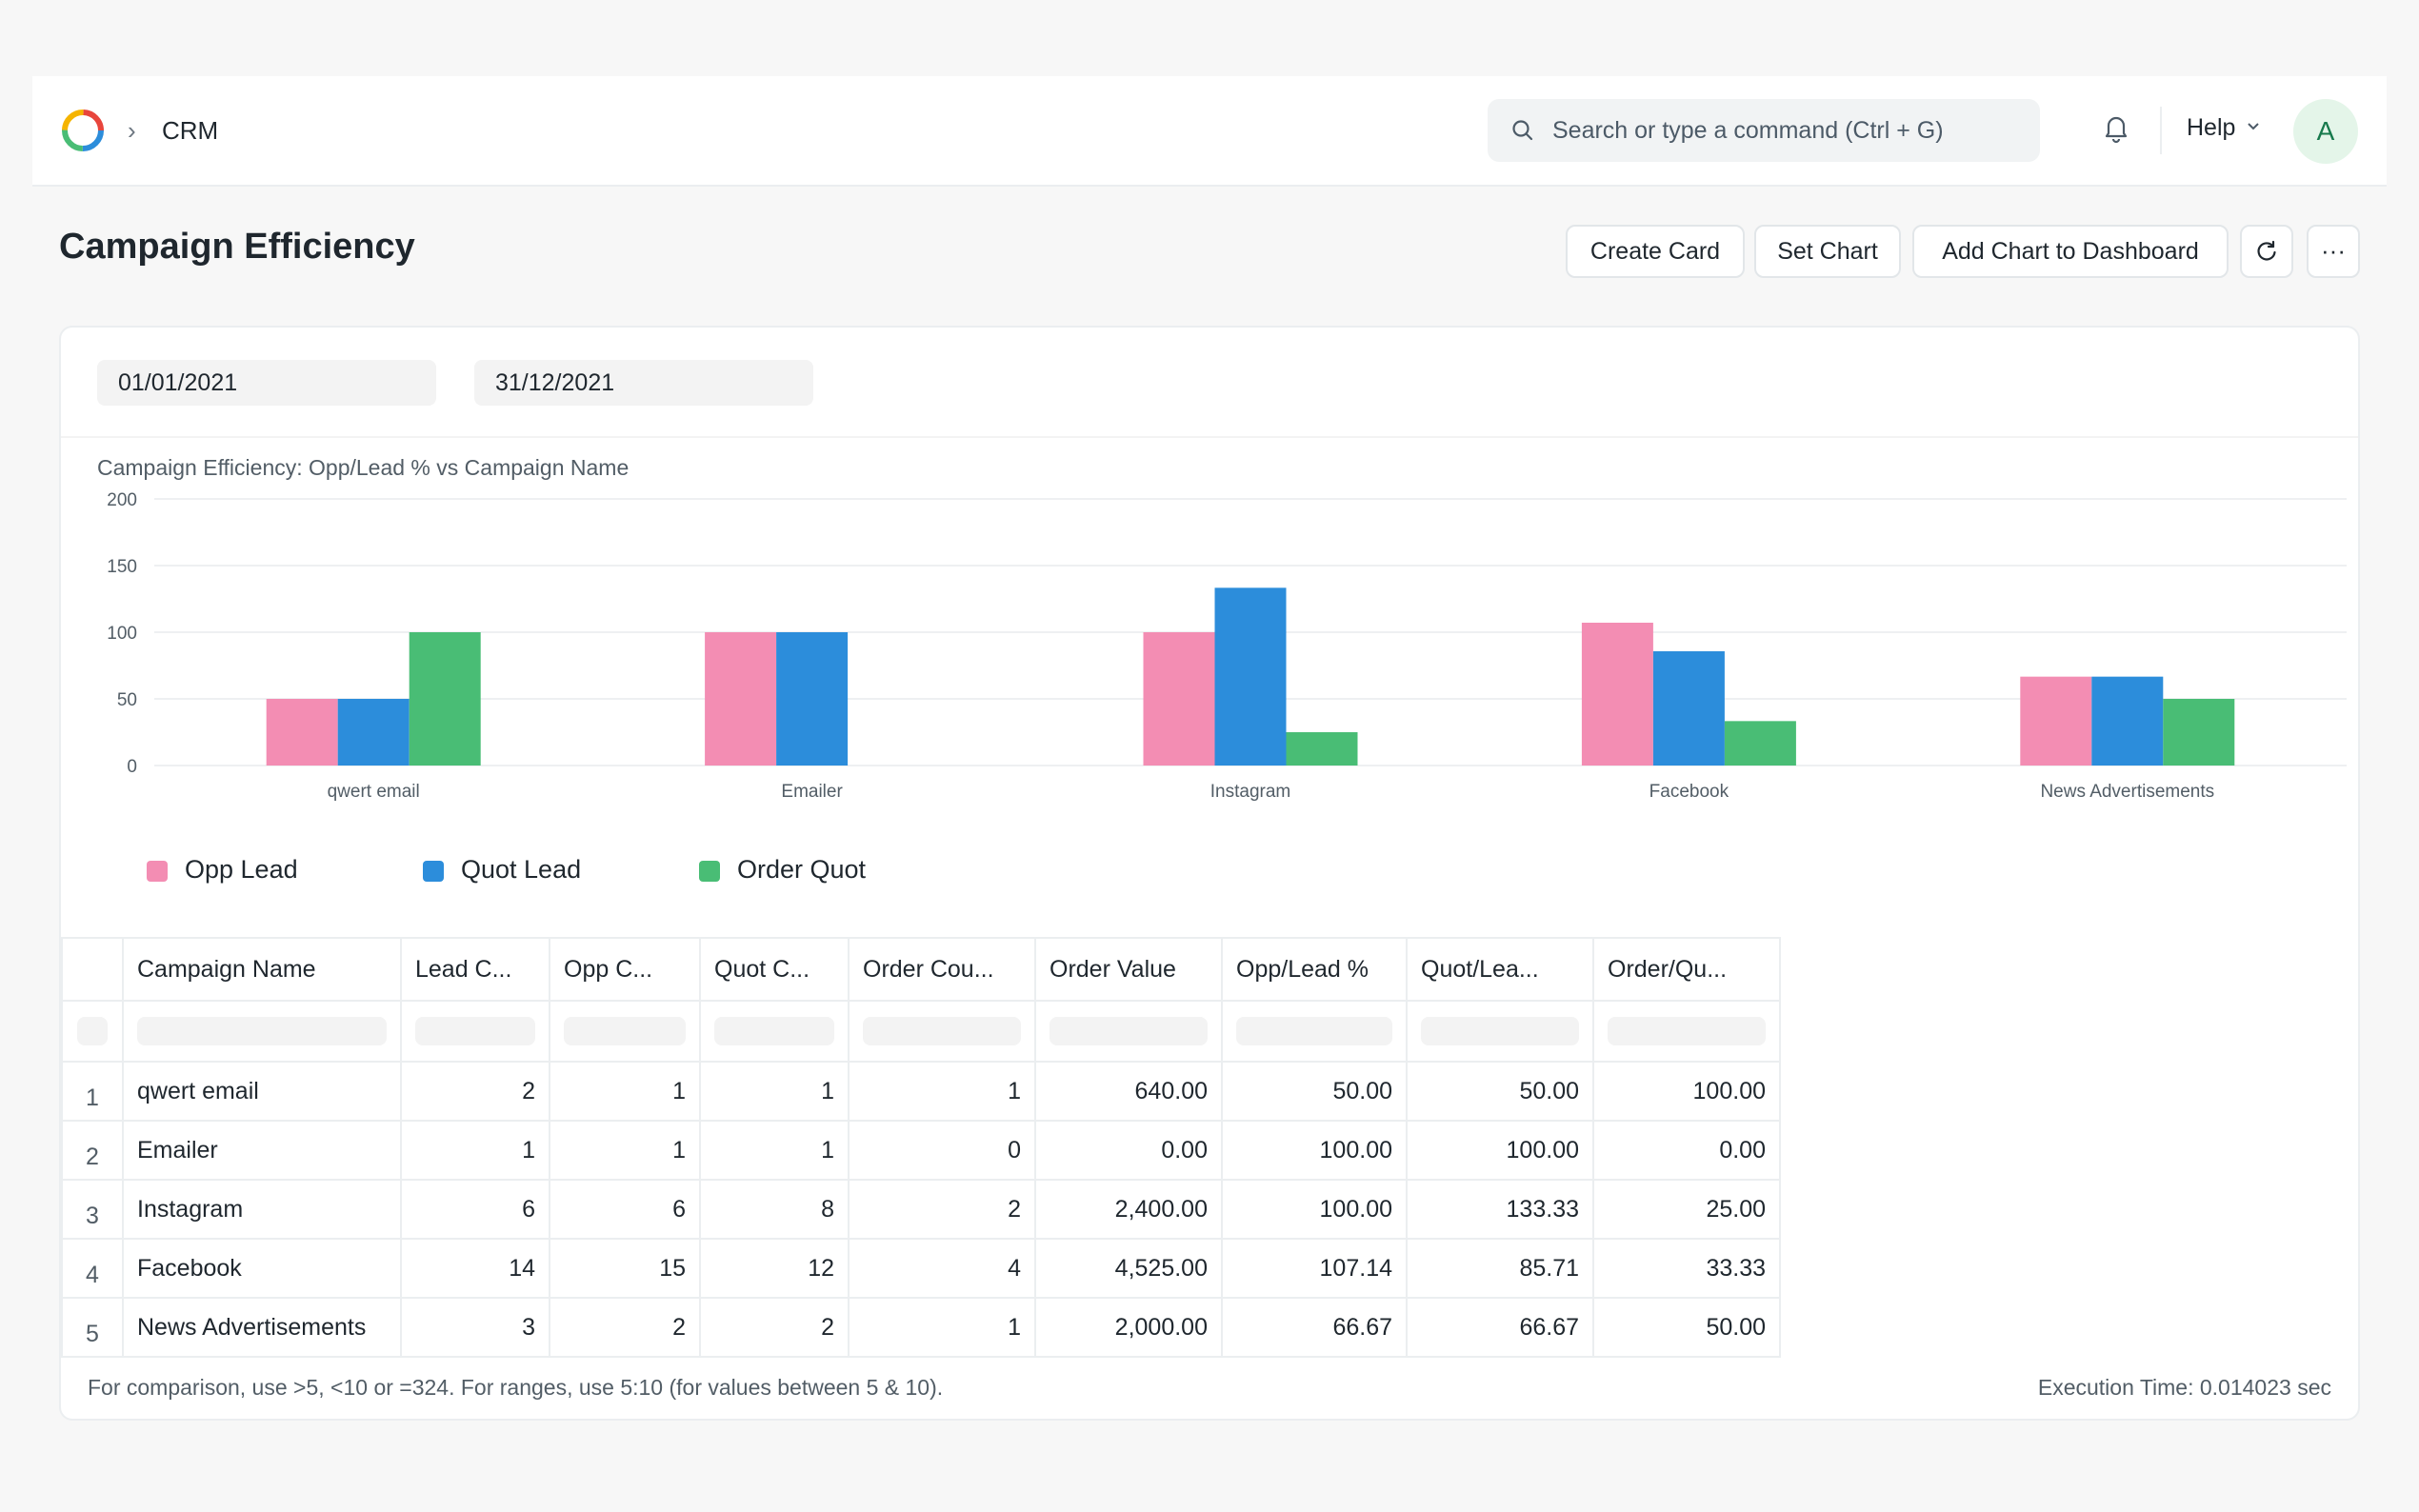 The height and width of the screenshot is (1512, 2419). What do you see at coordinates (1314, 969) in the screenshot?
I see `column-header: Opp/Lead %` at bounding box center [1314, 969].